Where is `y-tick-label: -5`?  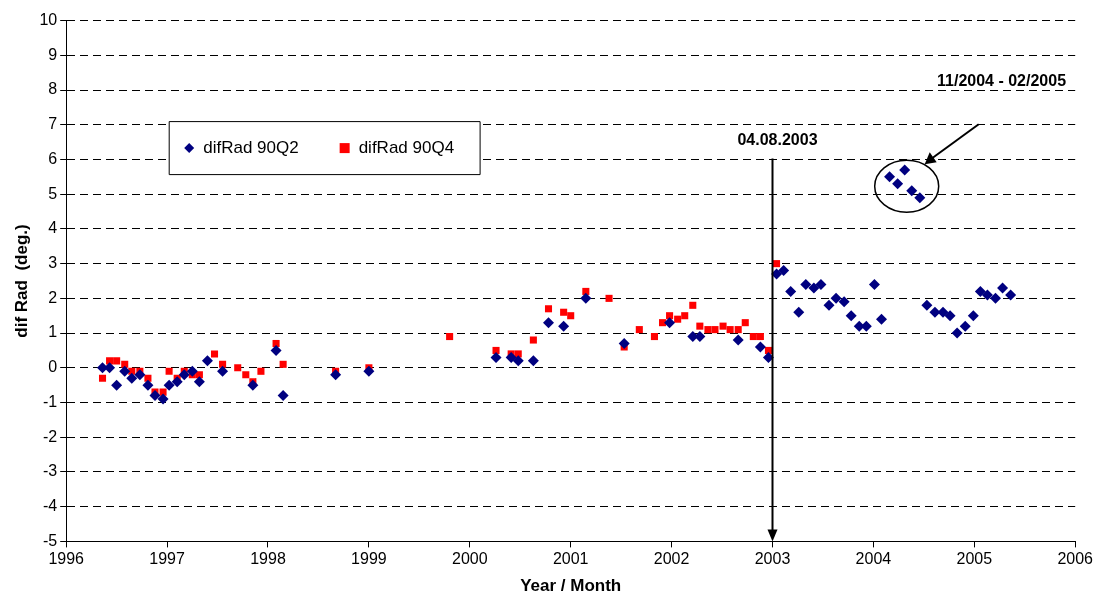 y-tick-label: -5 is located at coordinates (50, 540).